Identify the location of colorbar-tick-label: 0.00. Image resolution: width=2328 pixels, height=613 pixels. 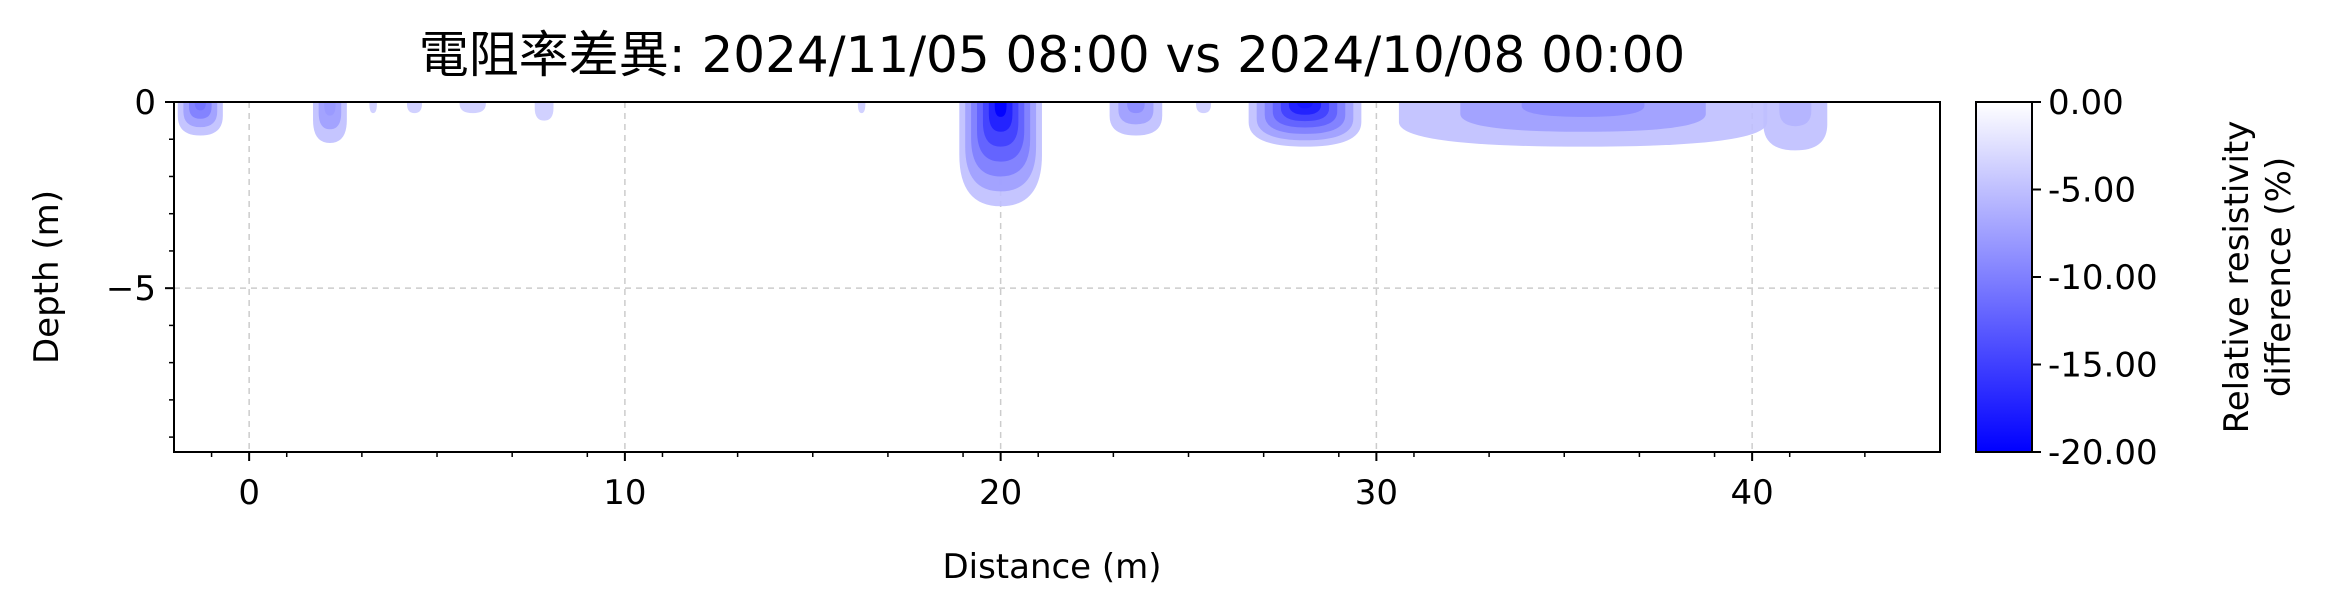
(2086, 103).